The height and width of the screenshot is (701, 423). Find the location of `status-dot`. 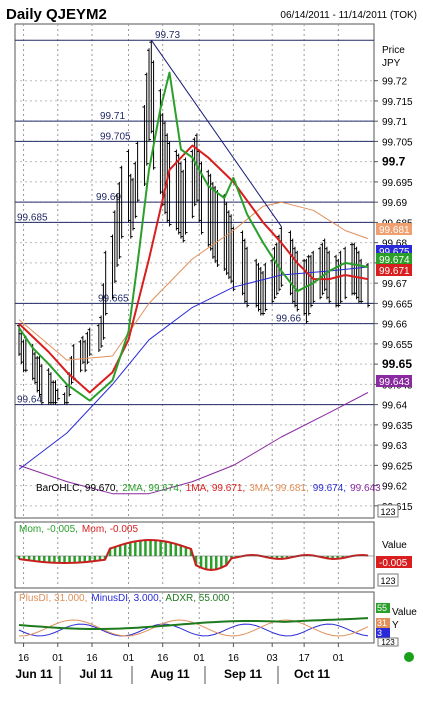

status-dot is located at coordinates (409, 657).